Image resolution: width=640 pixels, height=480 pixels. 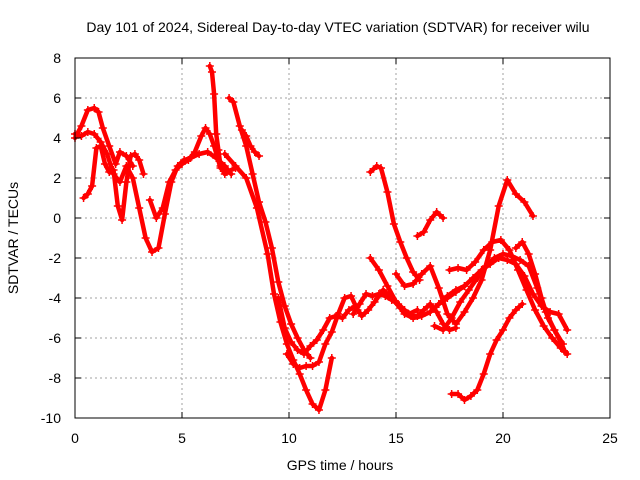 I want to click on x-tick-label: 5, so click(x=182, y=438).